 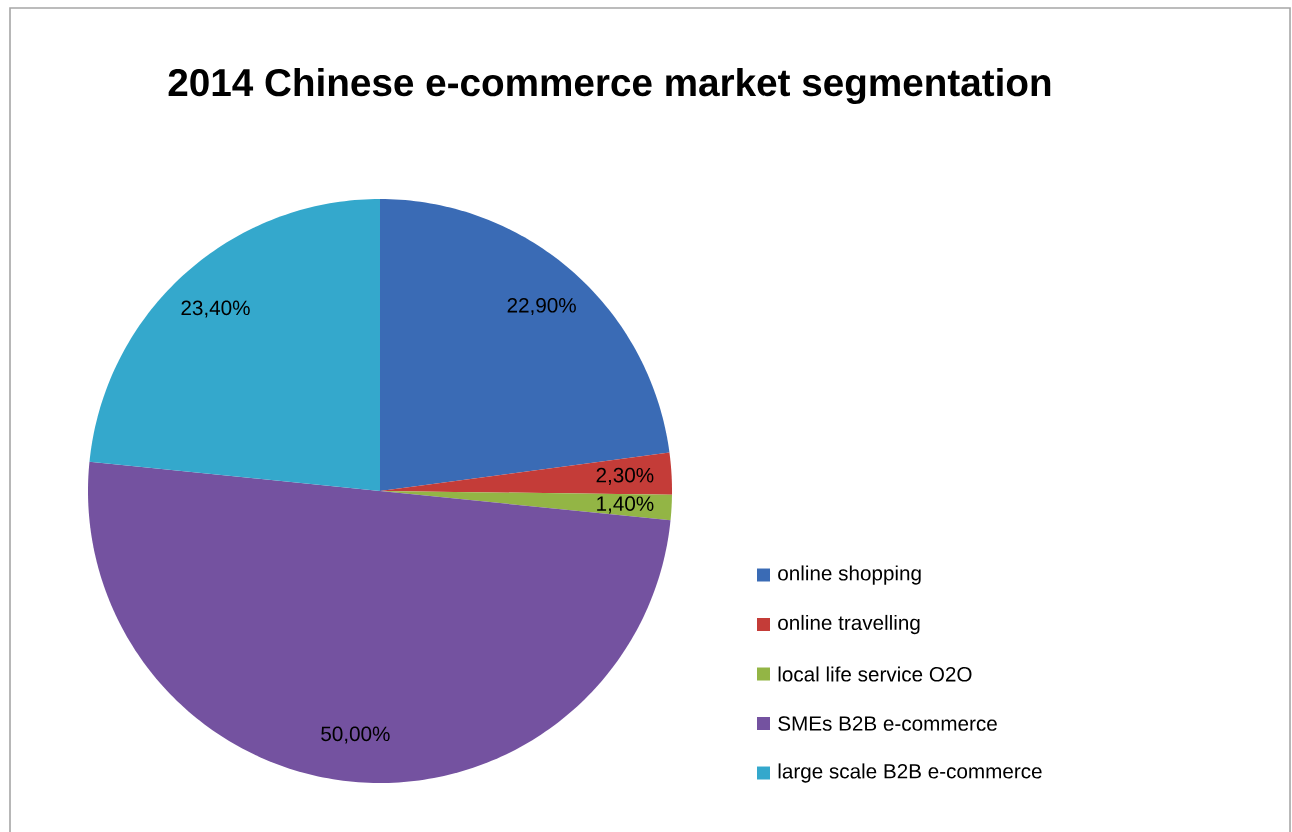 What do you see at coordinates (215, 309) in the screenshot?
I see `data-label: 23,40%` at bounding box center [215, 309].